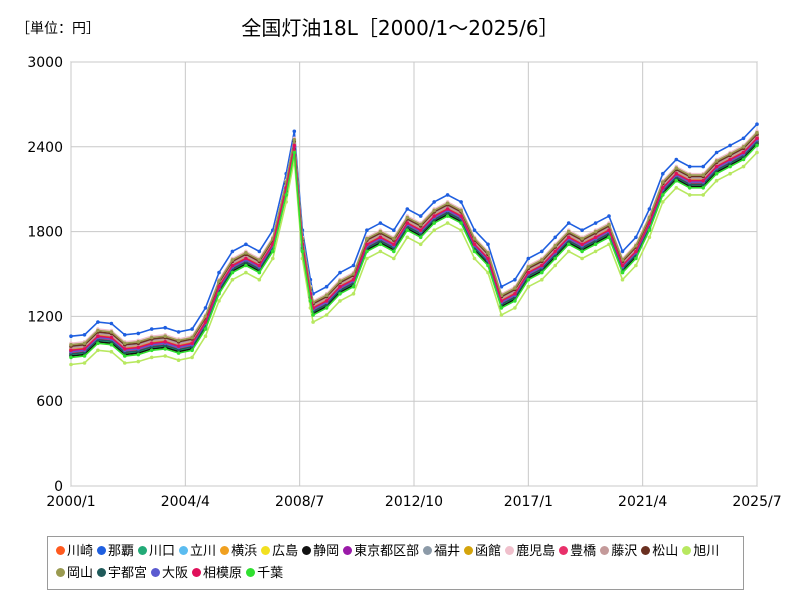  What do you see at coordinates (80, 551) in the screenshot?
I see `legend-label: 川崎` at bounding box center [80, 551].